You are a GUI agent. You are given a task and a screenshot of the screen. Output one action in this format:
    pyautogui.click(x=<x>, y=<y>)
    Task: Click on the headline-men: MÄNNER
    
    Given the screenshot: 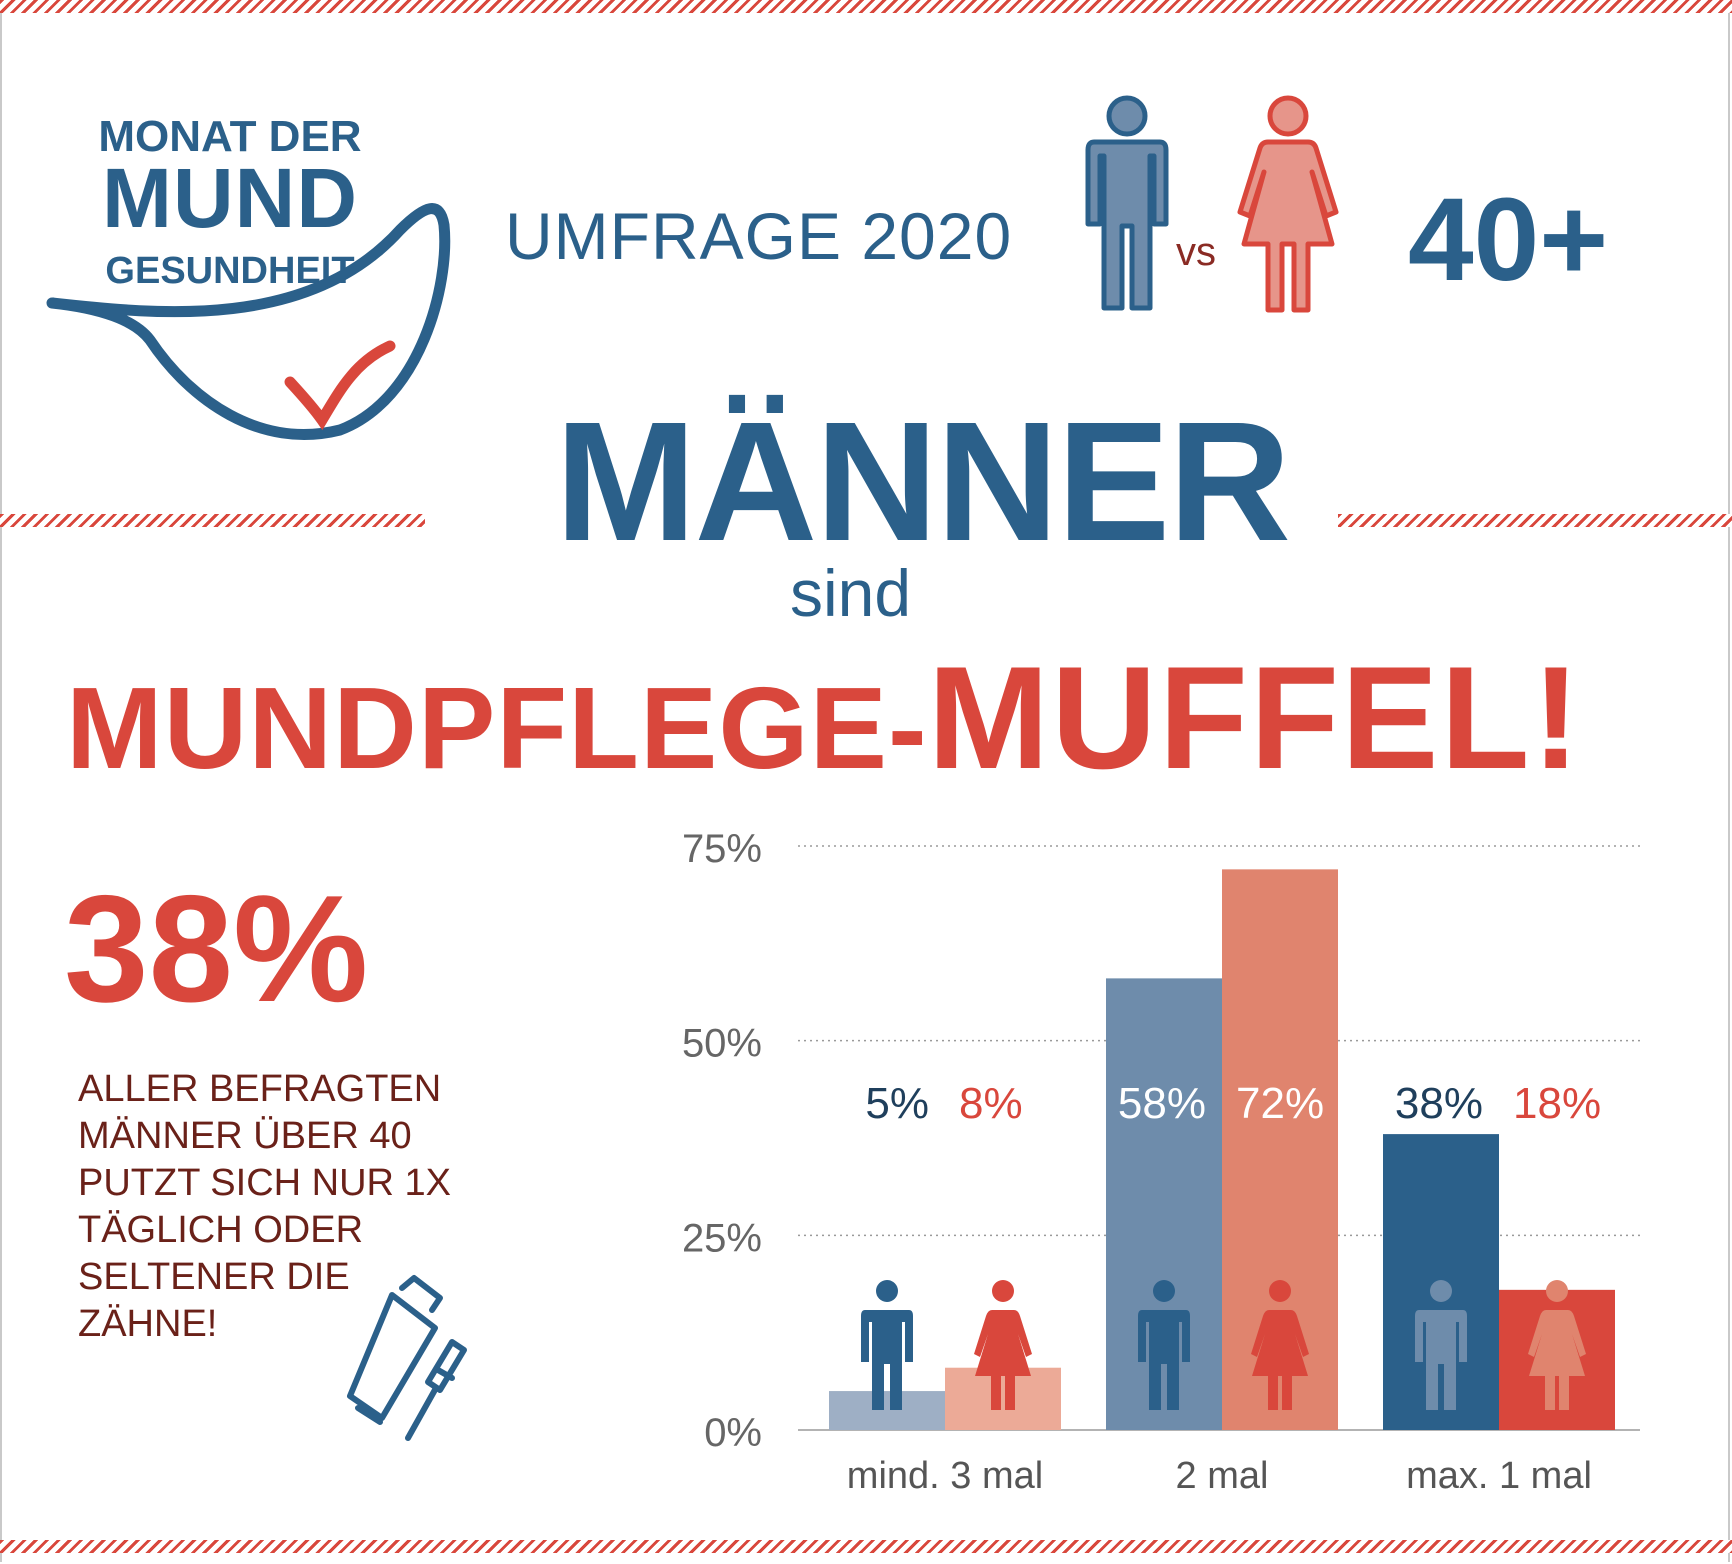 What is the action you would take?
    pyautogui.click(x=866, y=482)
    